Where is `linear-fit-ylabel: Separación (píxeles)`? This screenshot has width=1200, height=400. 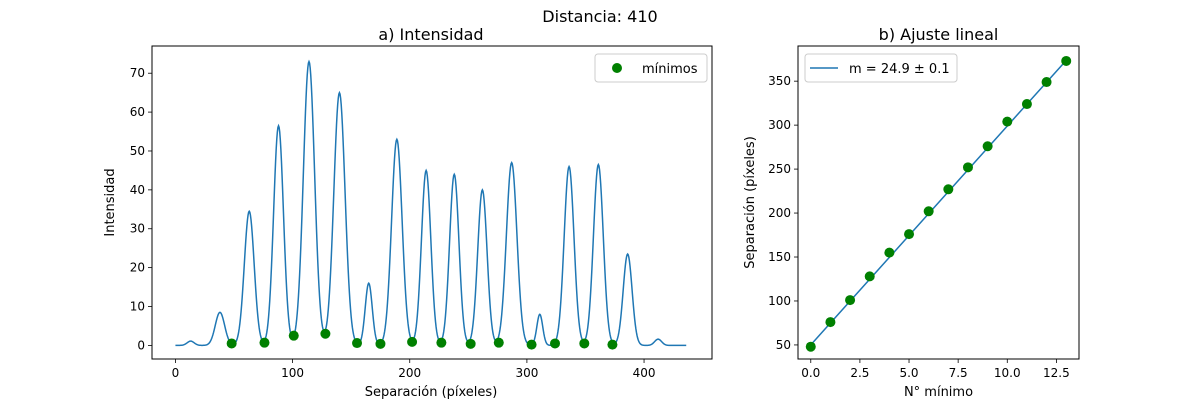 linear-fit-ylabel: Separación (píxeles) is located at coordinates (750, 202).